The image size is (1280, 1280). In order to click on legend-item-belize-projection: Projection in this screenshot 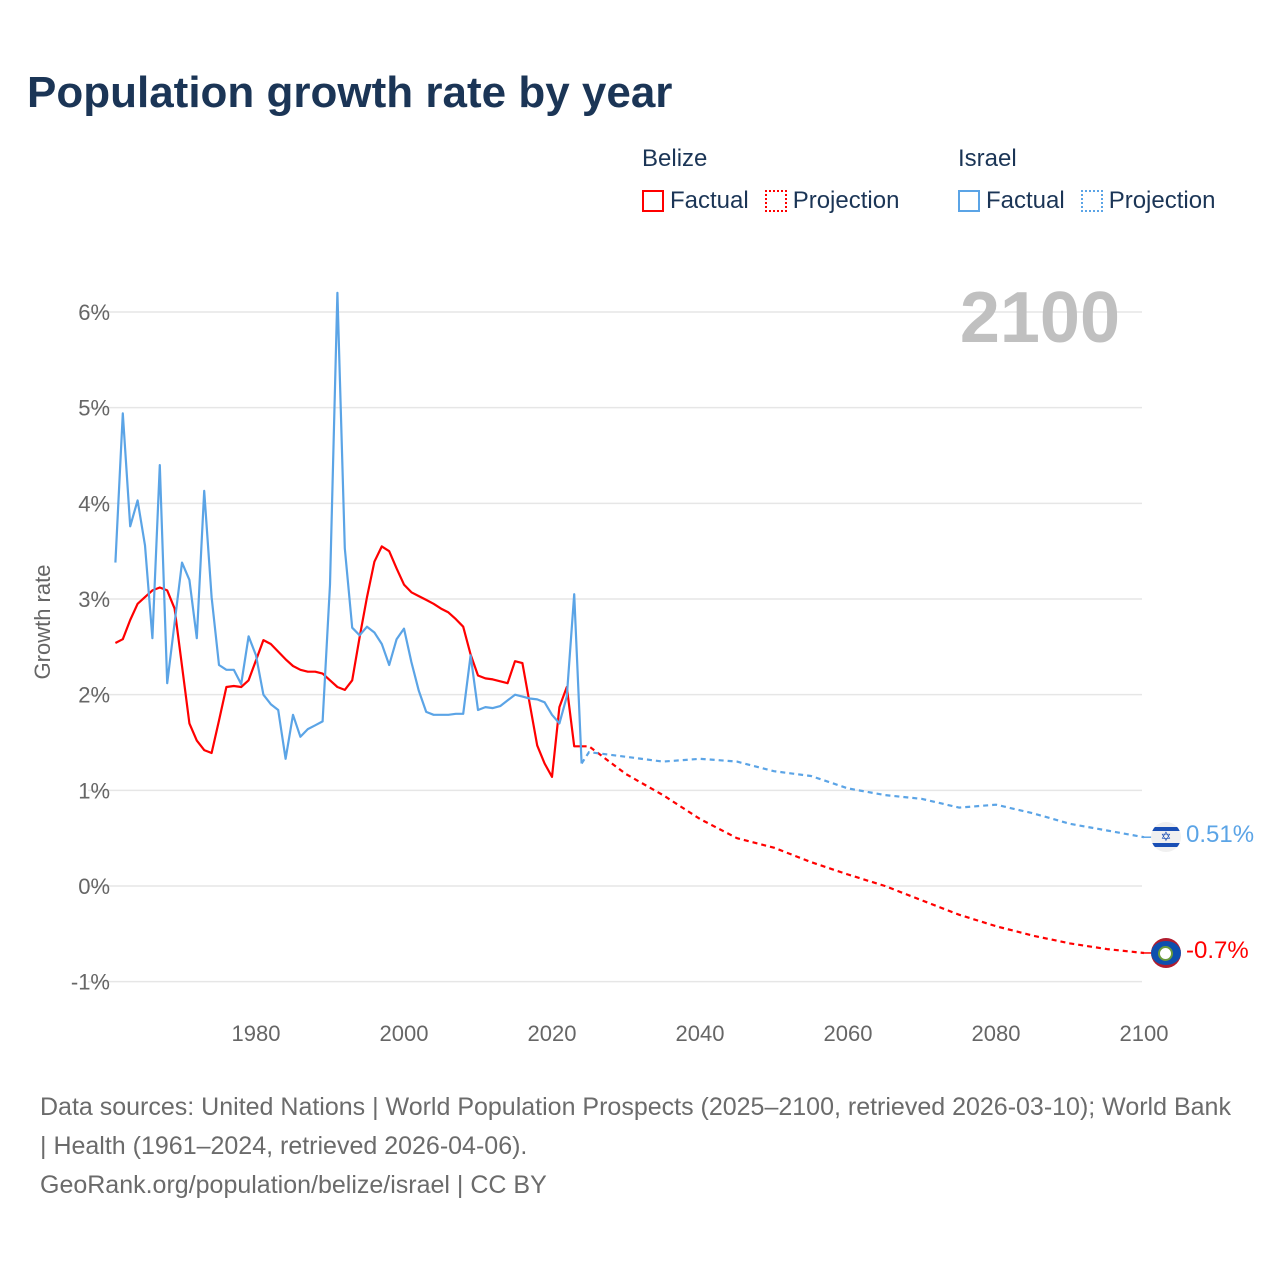, I will do `click(832, 201)`.